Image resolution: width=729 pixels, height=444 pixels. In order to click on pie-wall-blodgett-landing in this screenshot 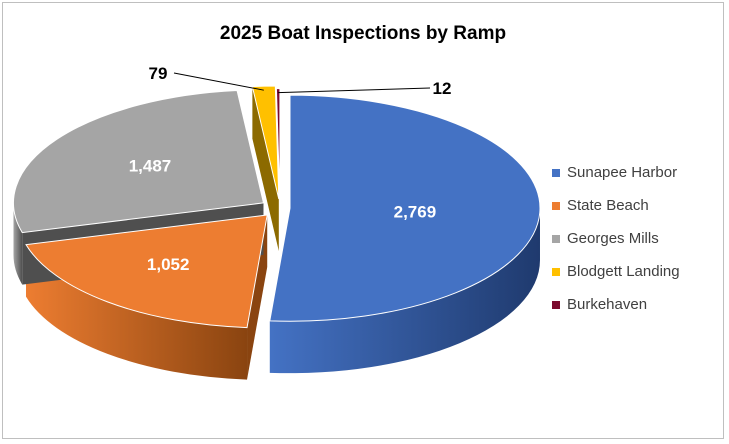, I will do `click(265, 168)`.